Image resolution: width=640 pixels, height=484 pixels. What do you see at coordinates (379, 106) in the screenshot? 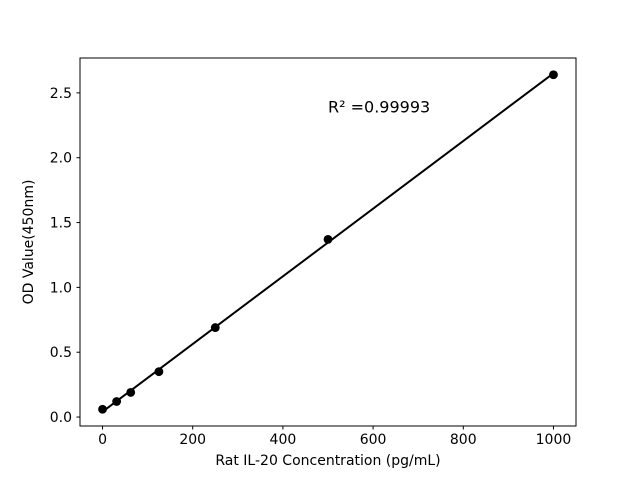
I see `r-squared-annotation: R² =0.99993` at bounding box center [379, 106].